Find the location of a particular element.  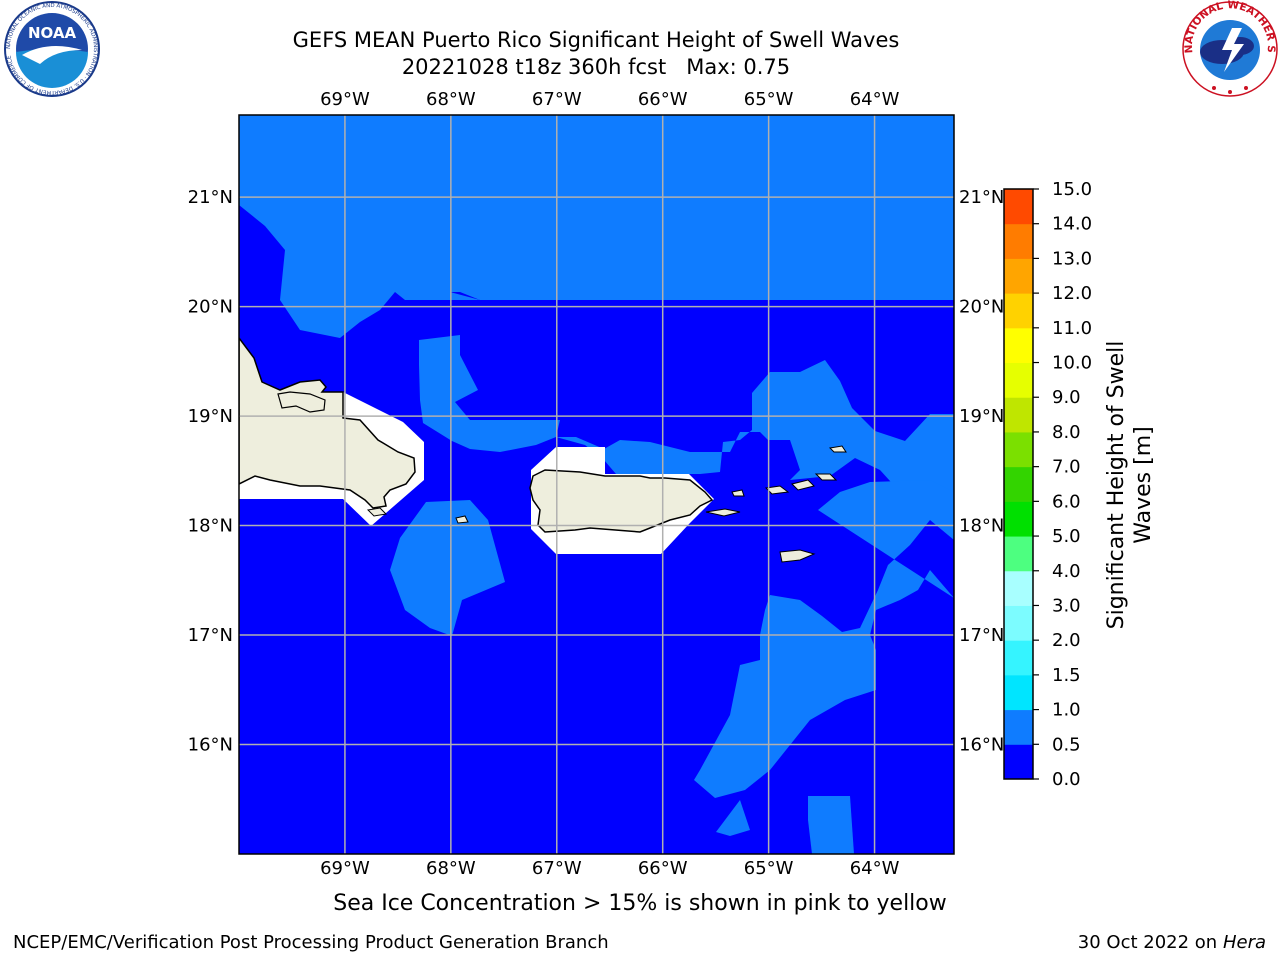

lat-tick-label-right: 18°N is located at coordinates (981, 526).